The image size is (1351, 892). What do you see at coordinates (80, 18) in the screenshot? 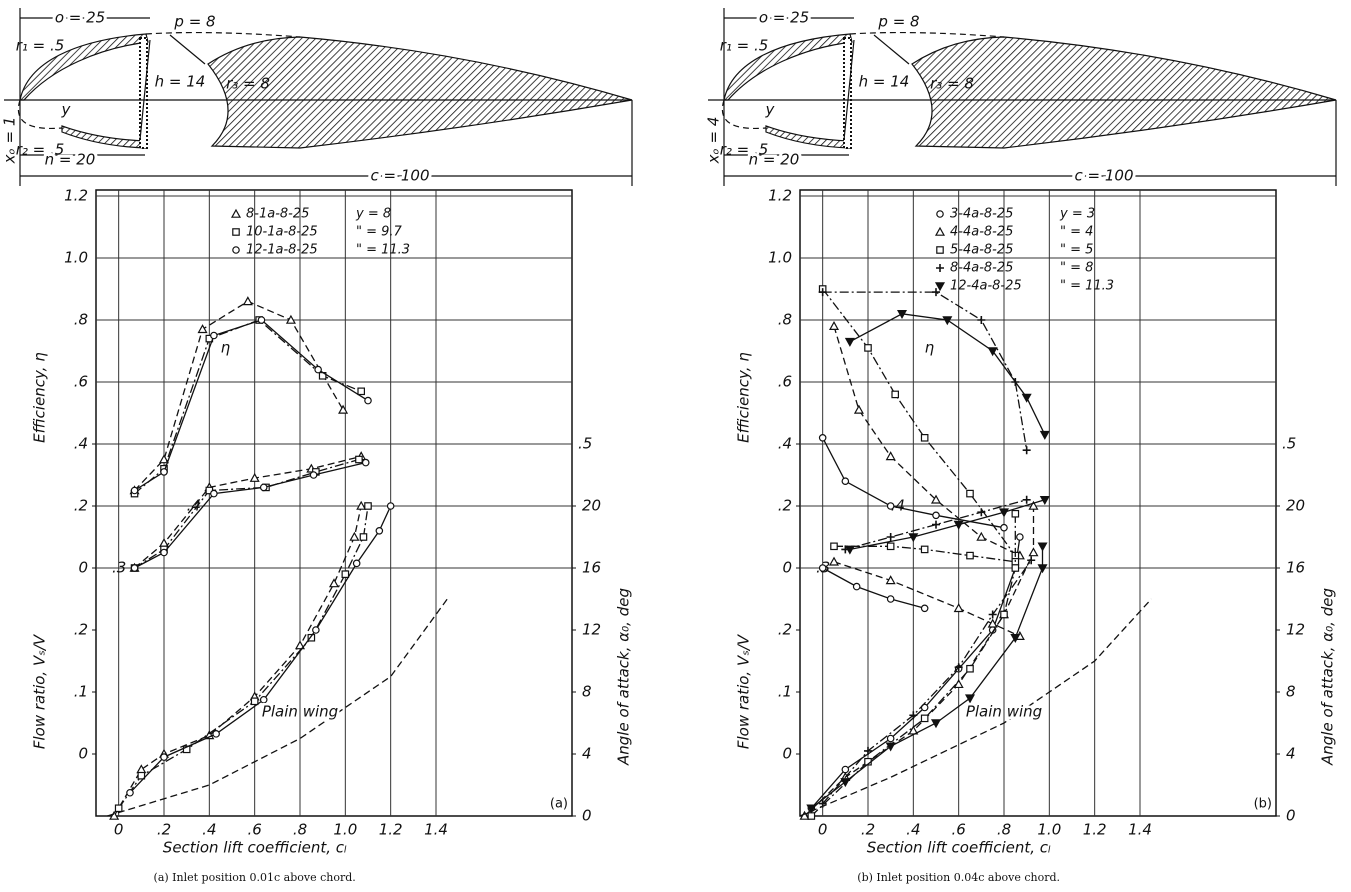
I see `diagram-label: o = 25` at bounding box center [80, 18].